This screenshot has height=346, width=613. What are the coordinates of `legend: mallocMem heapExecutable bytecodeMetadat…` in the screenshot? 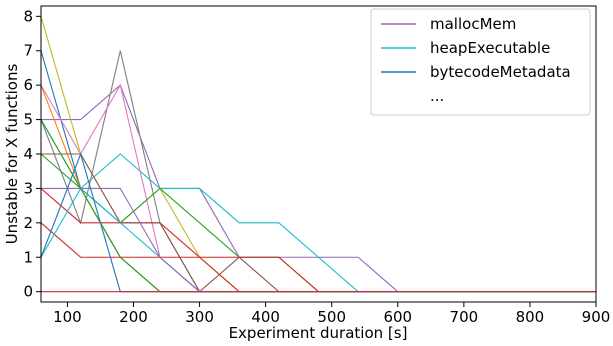 It's located at (480, 62).